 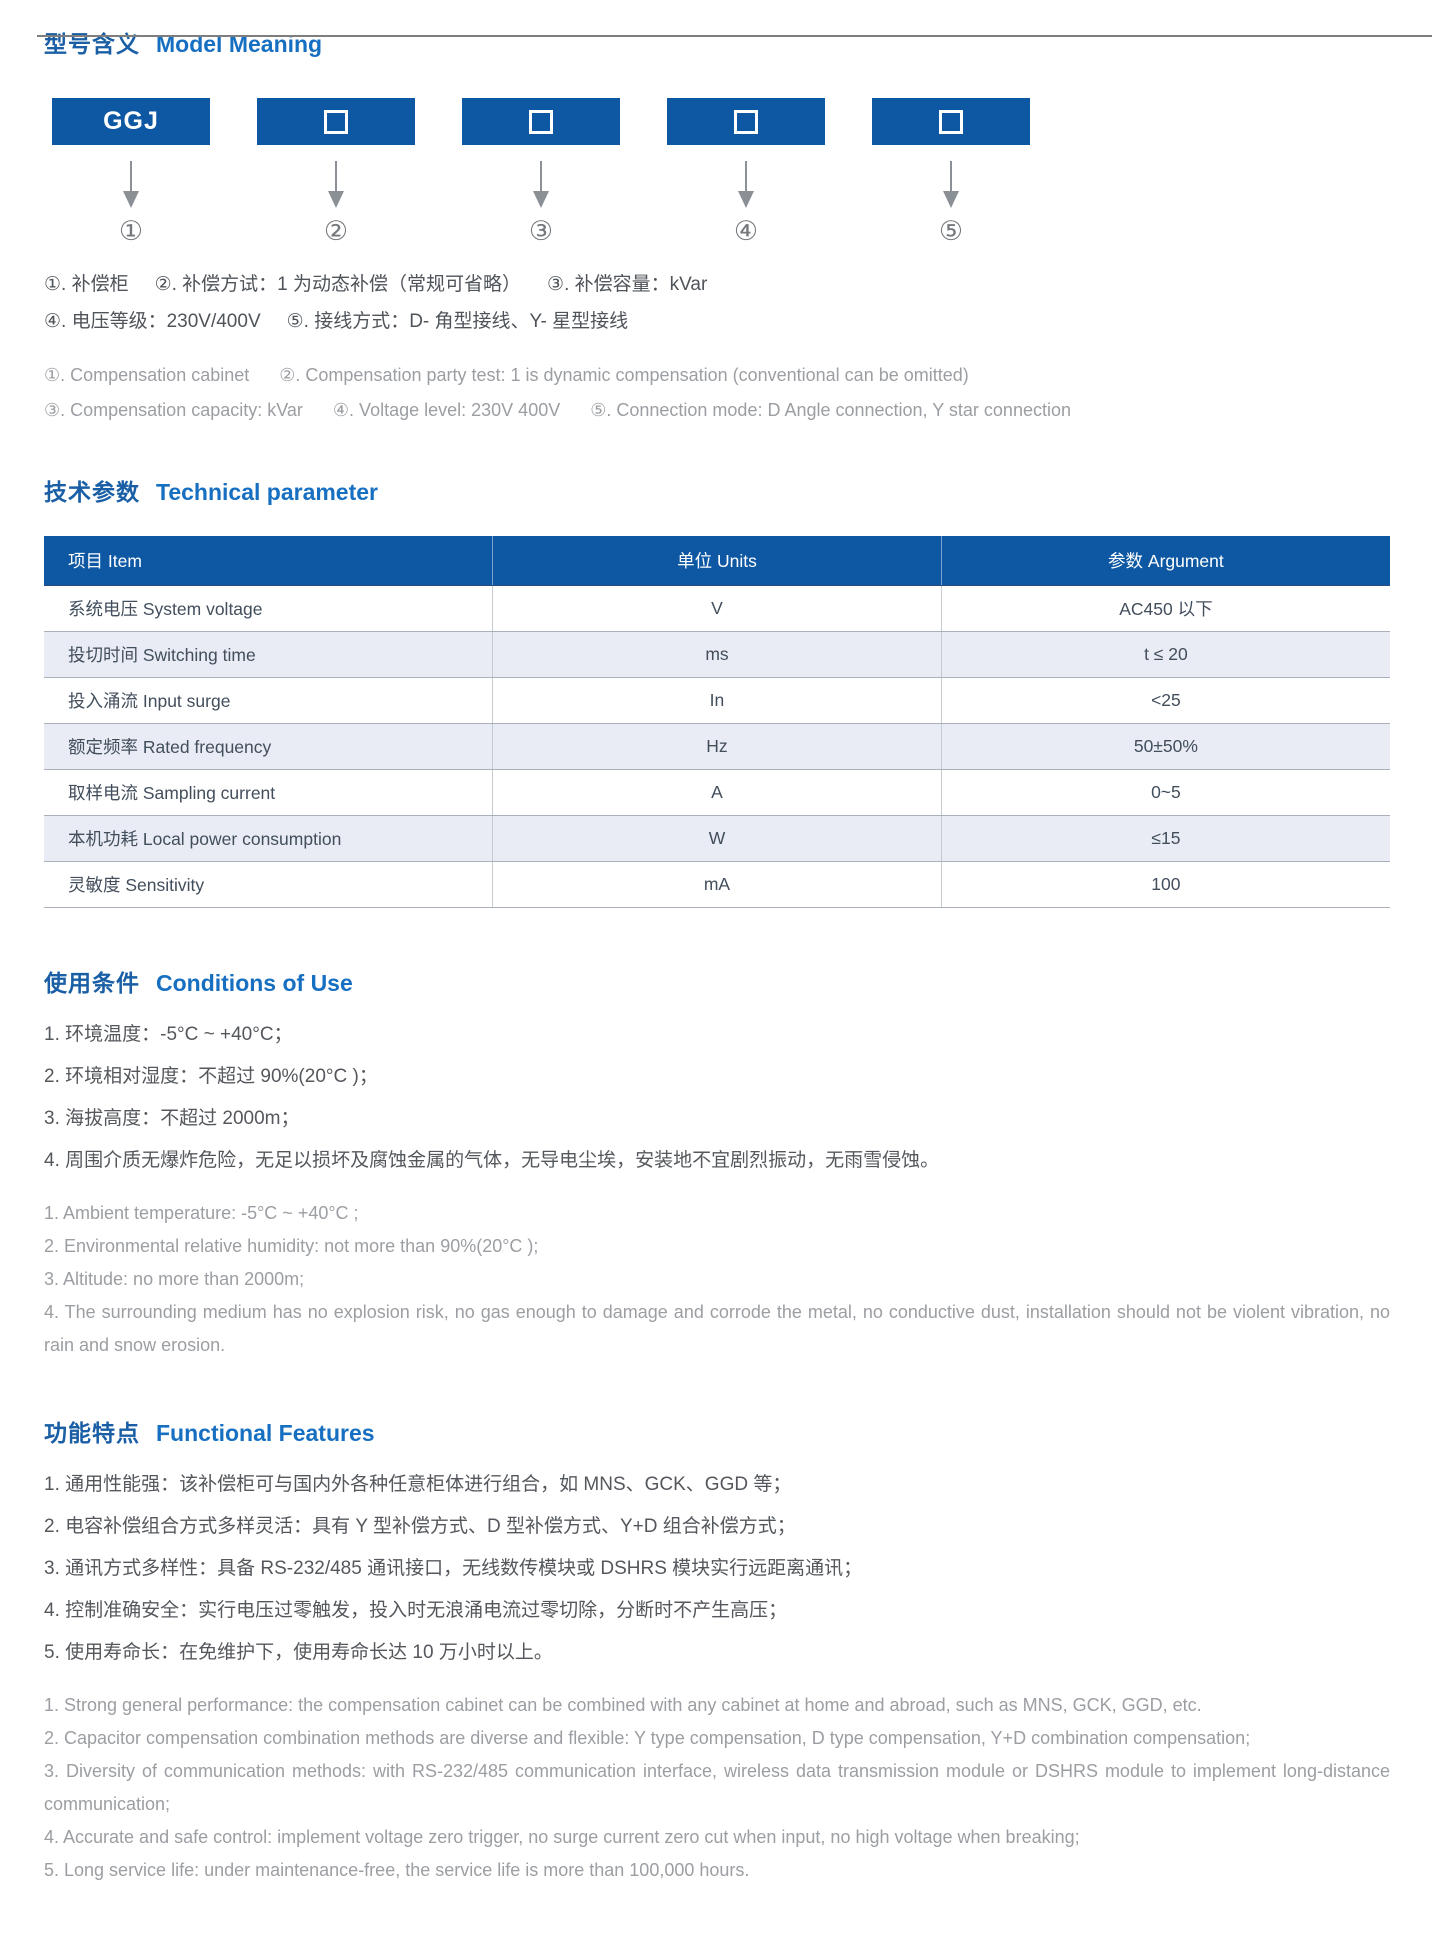 I want to click on conditions-heading-zh: 使用条件, so click(x=92, y=983).